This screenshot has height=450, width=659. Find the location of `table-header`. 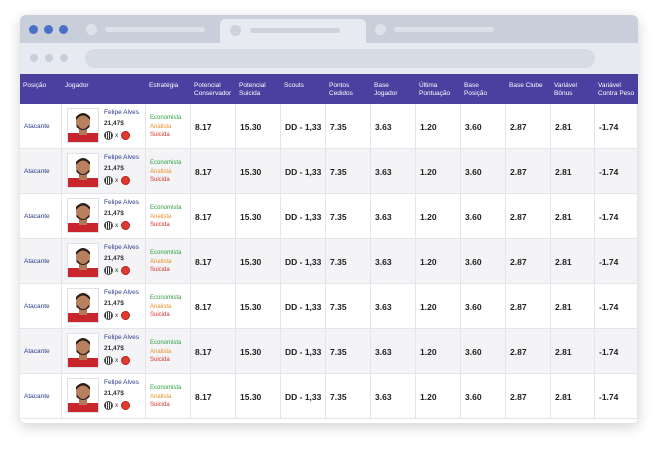

table-header is located at coordinates (329, 89).